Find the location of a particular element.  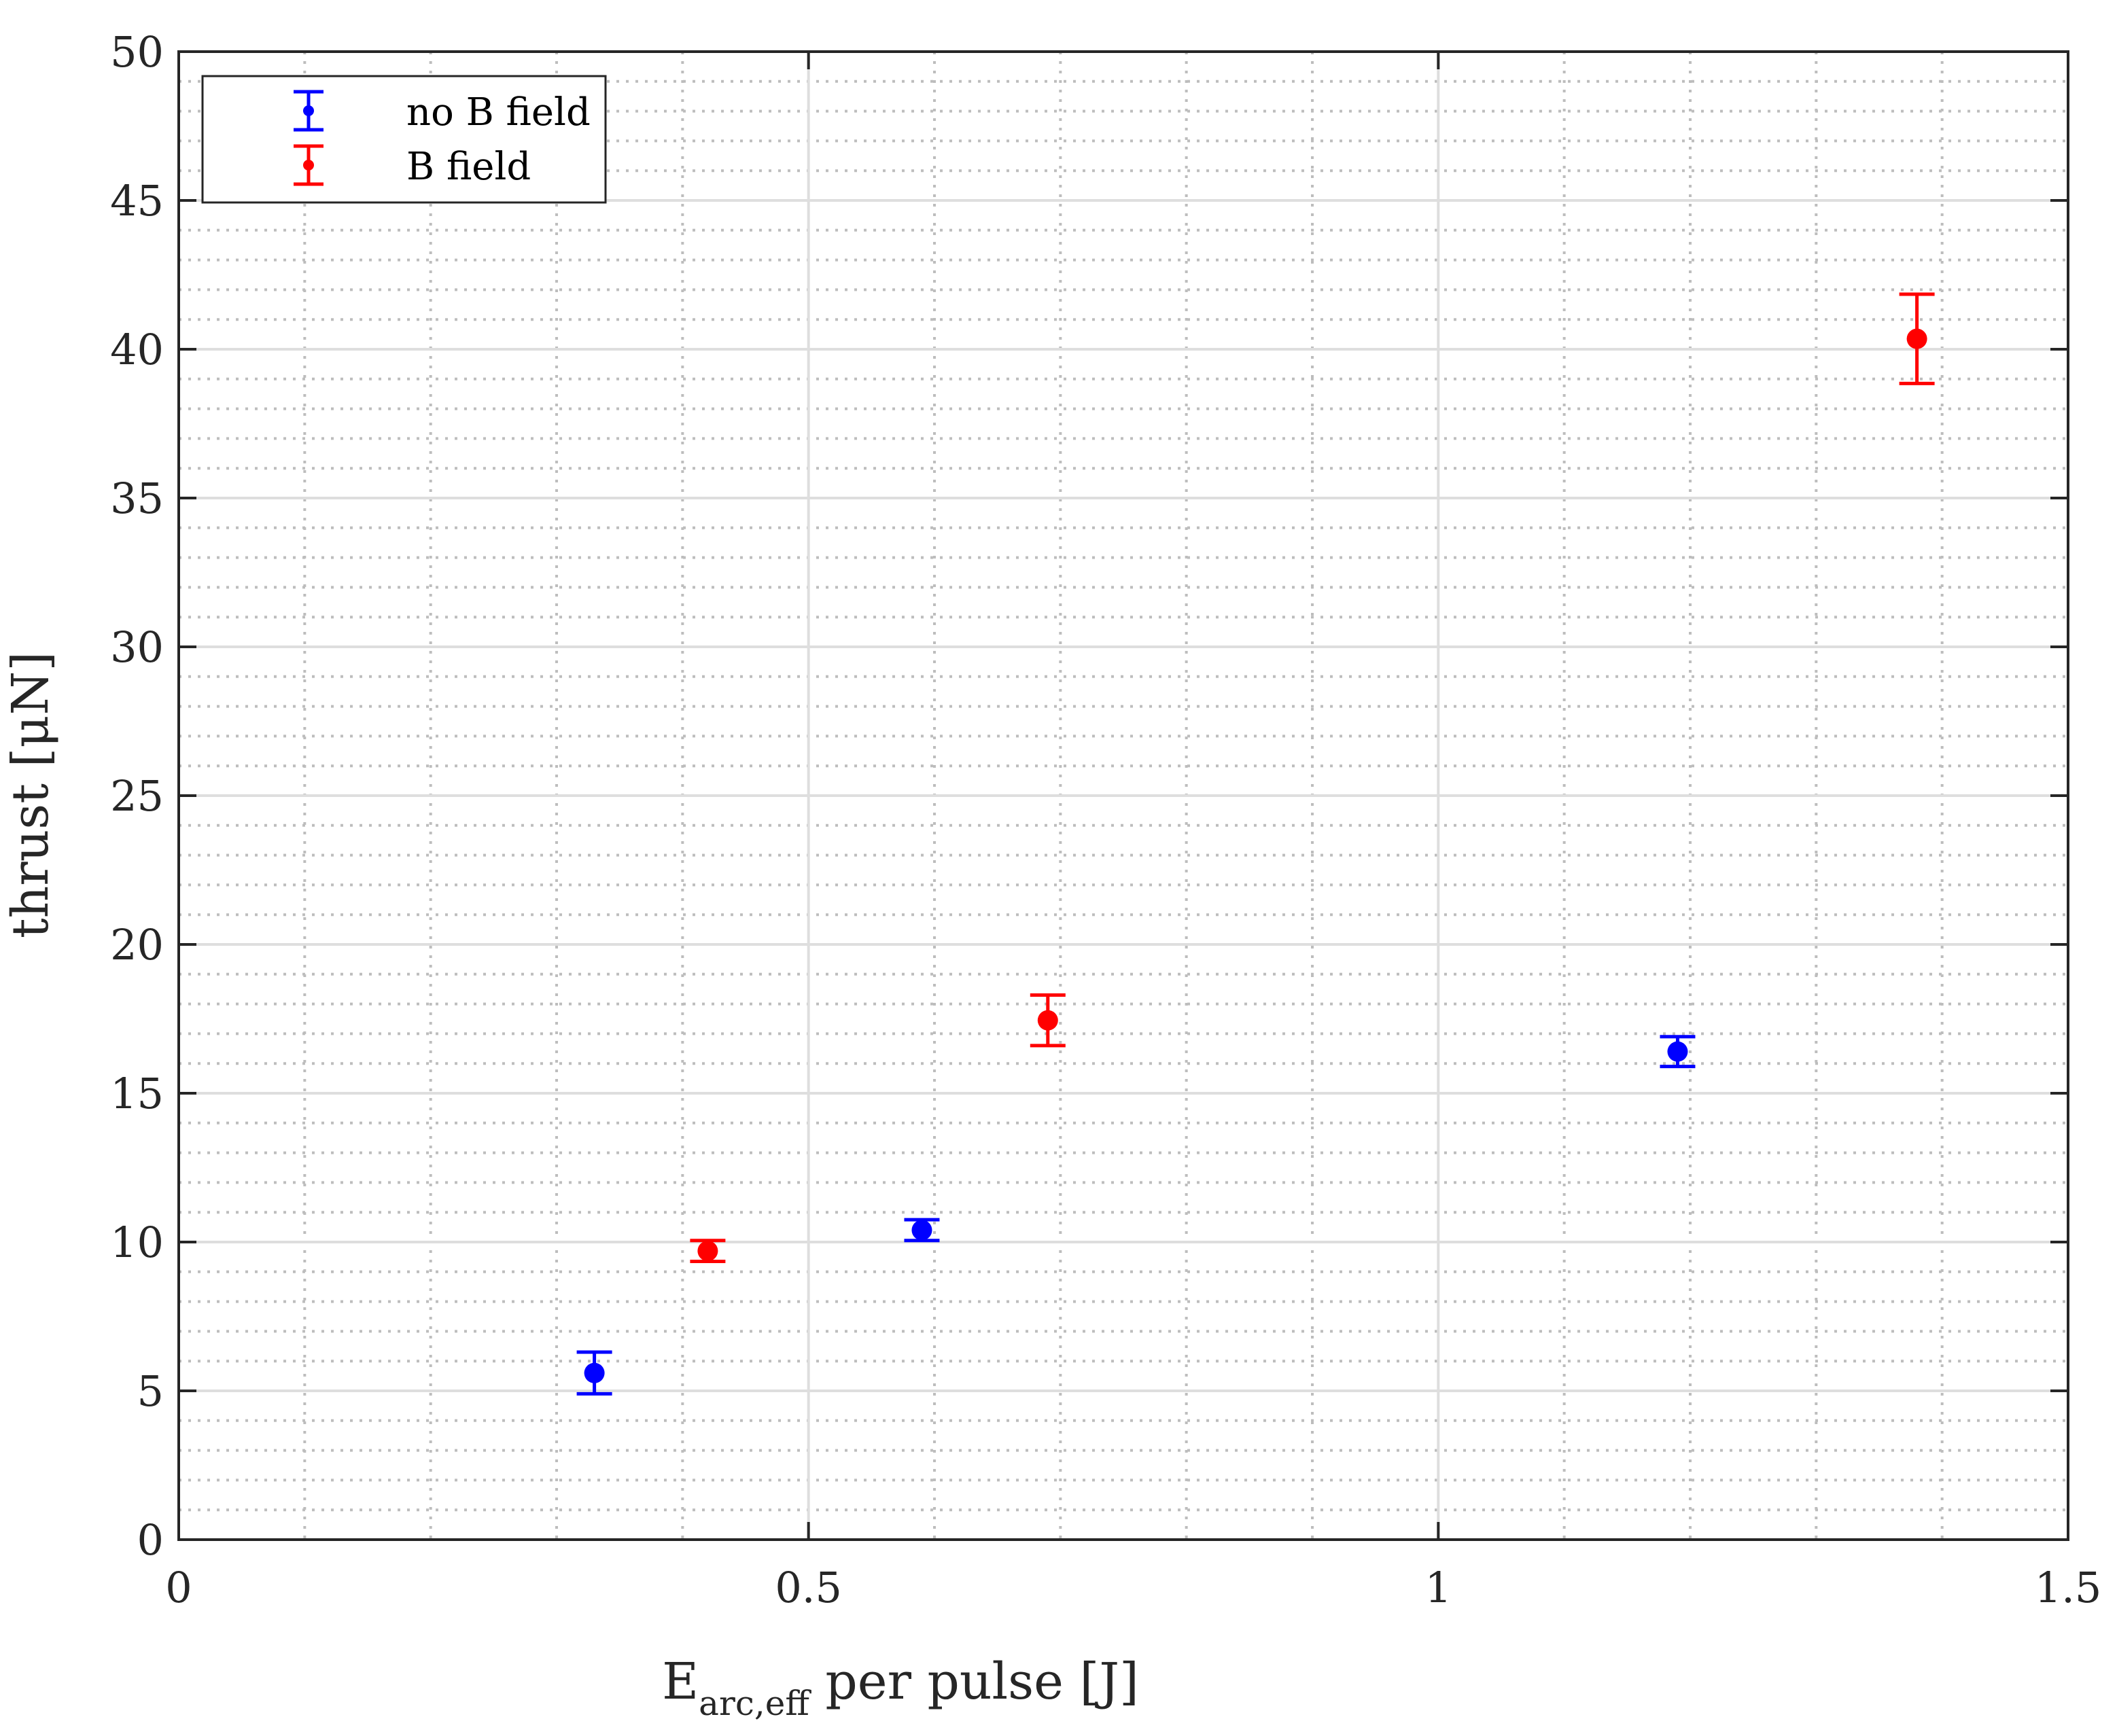

series-no-b-field is located at coordinates (1136, 1215).